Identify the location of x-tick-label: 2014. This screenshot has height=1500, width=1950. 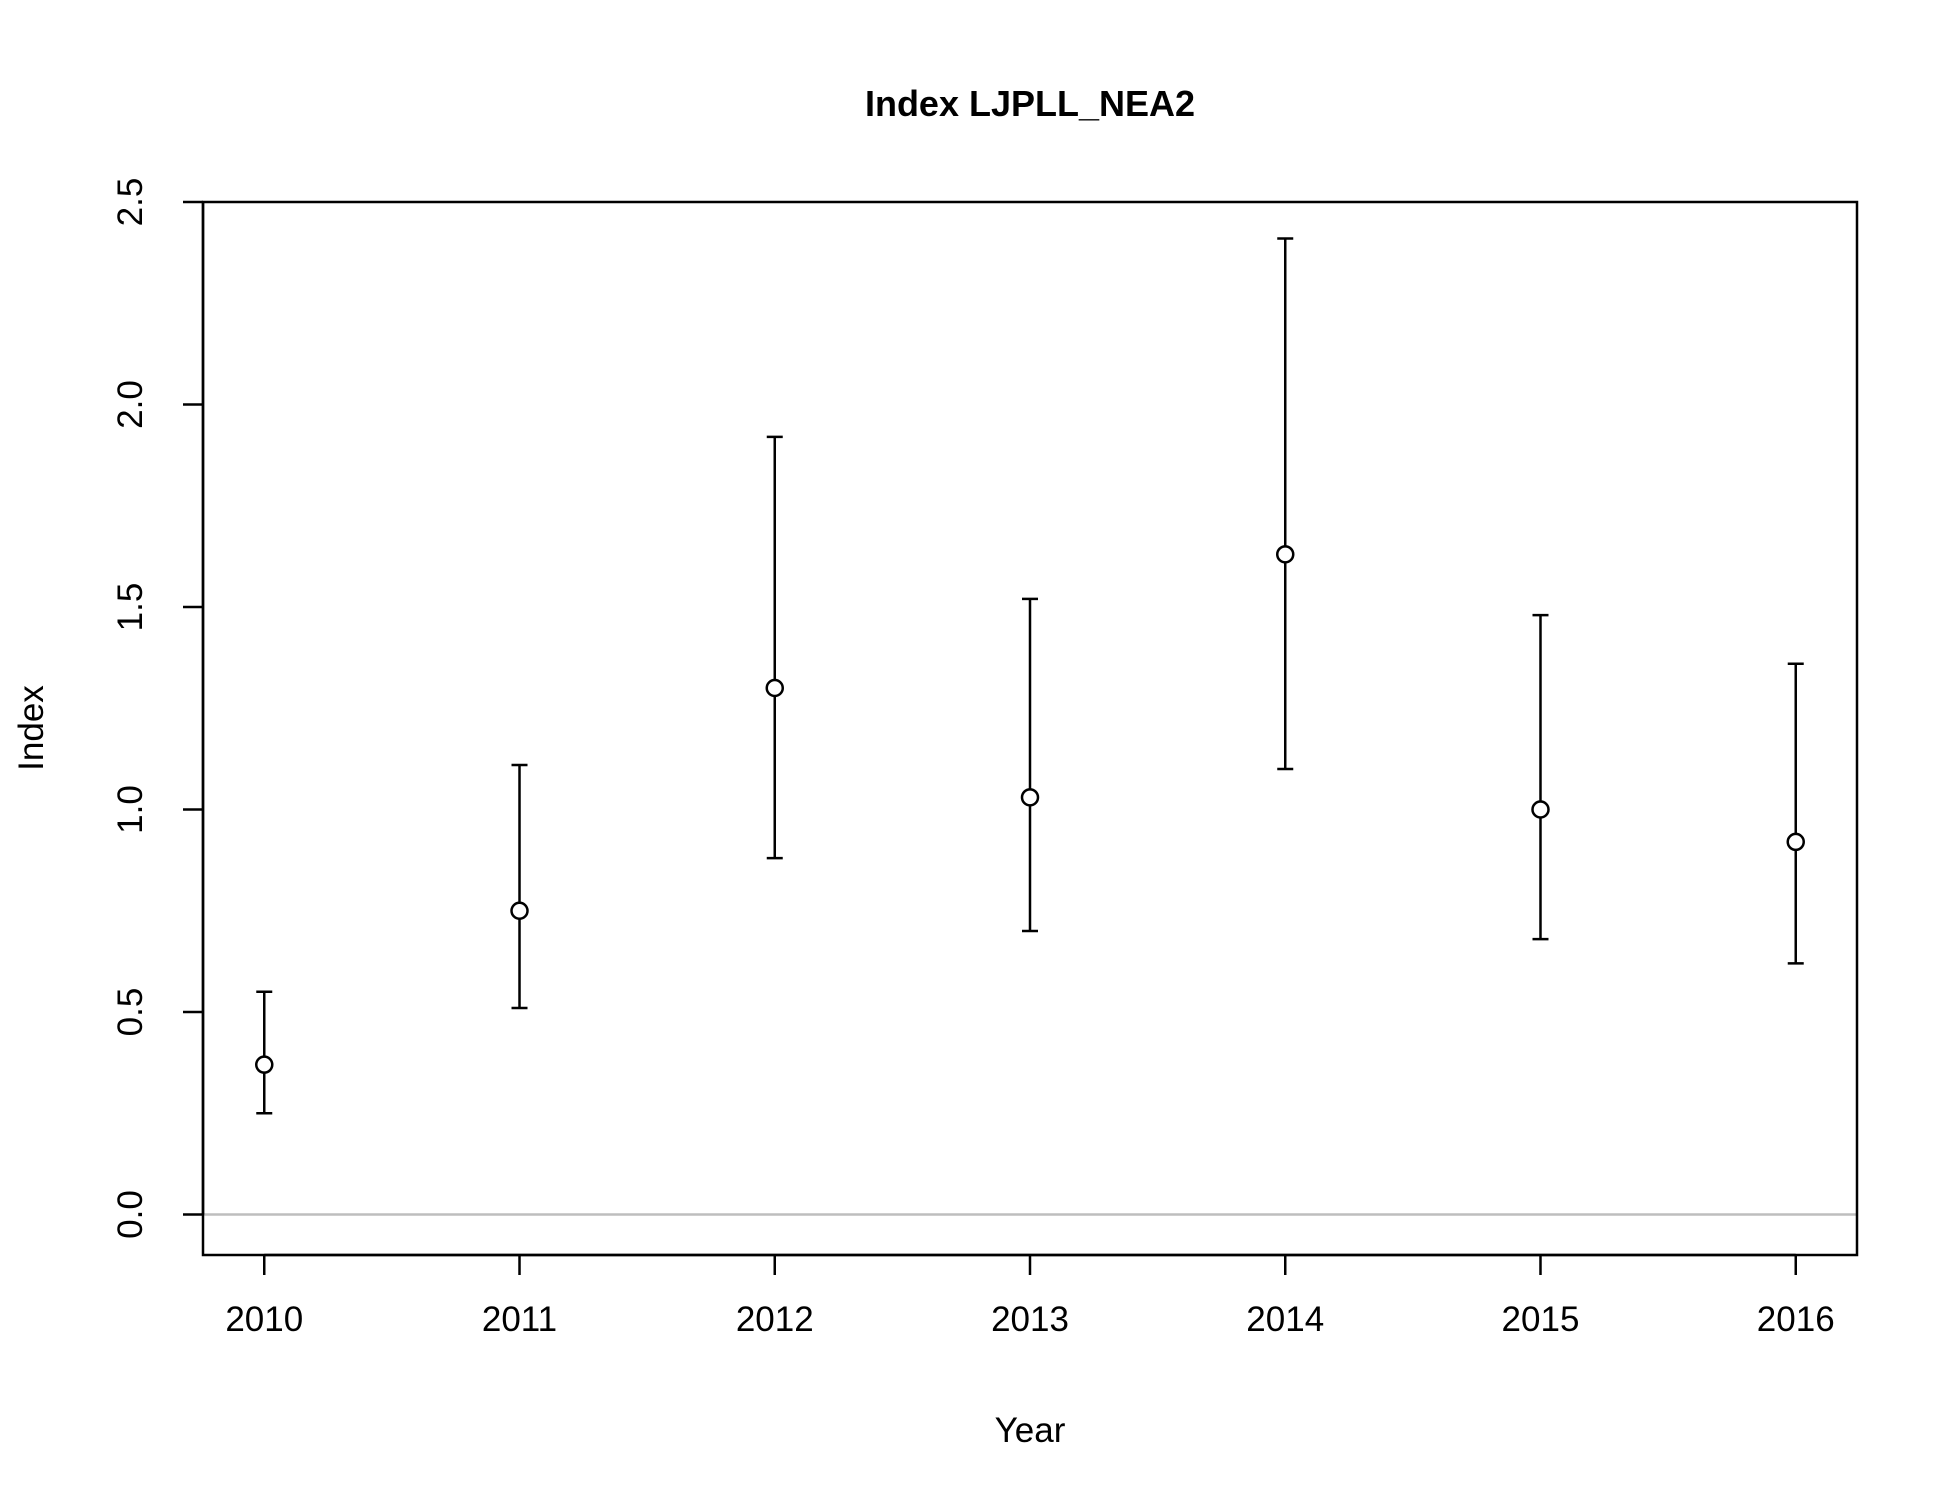
(1285, 1319).